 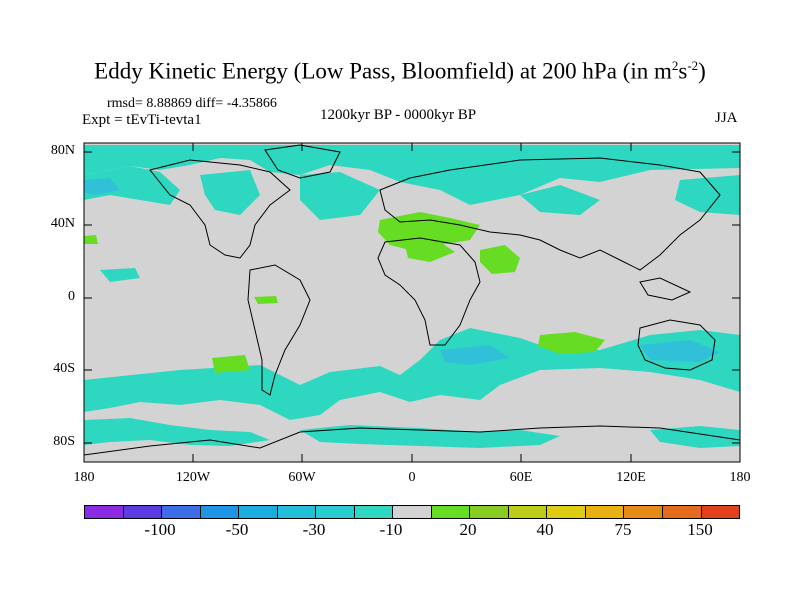 I want to click on north-america-west, so click(x=230, y=192).